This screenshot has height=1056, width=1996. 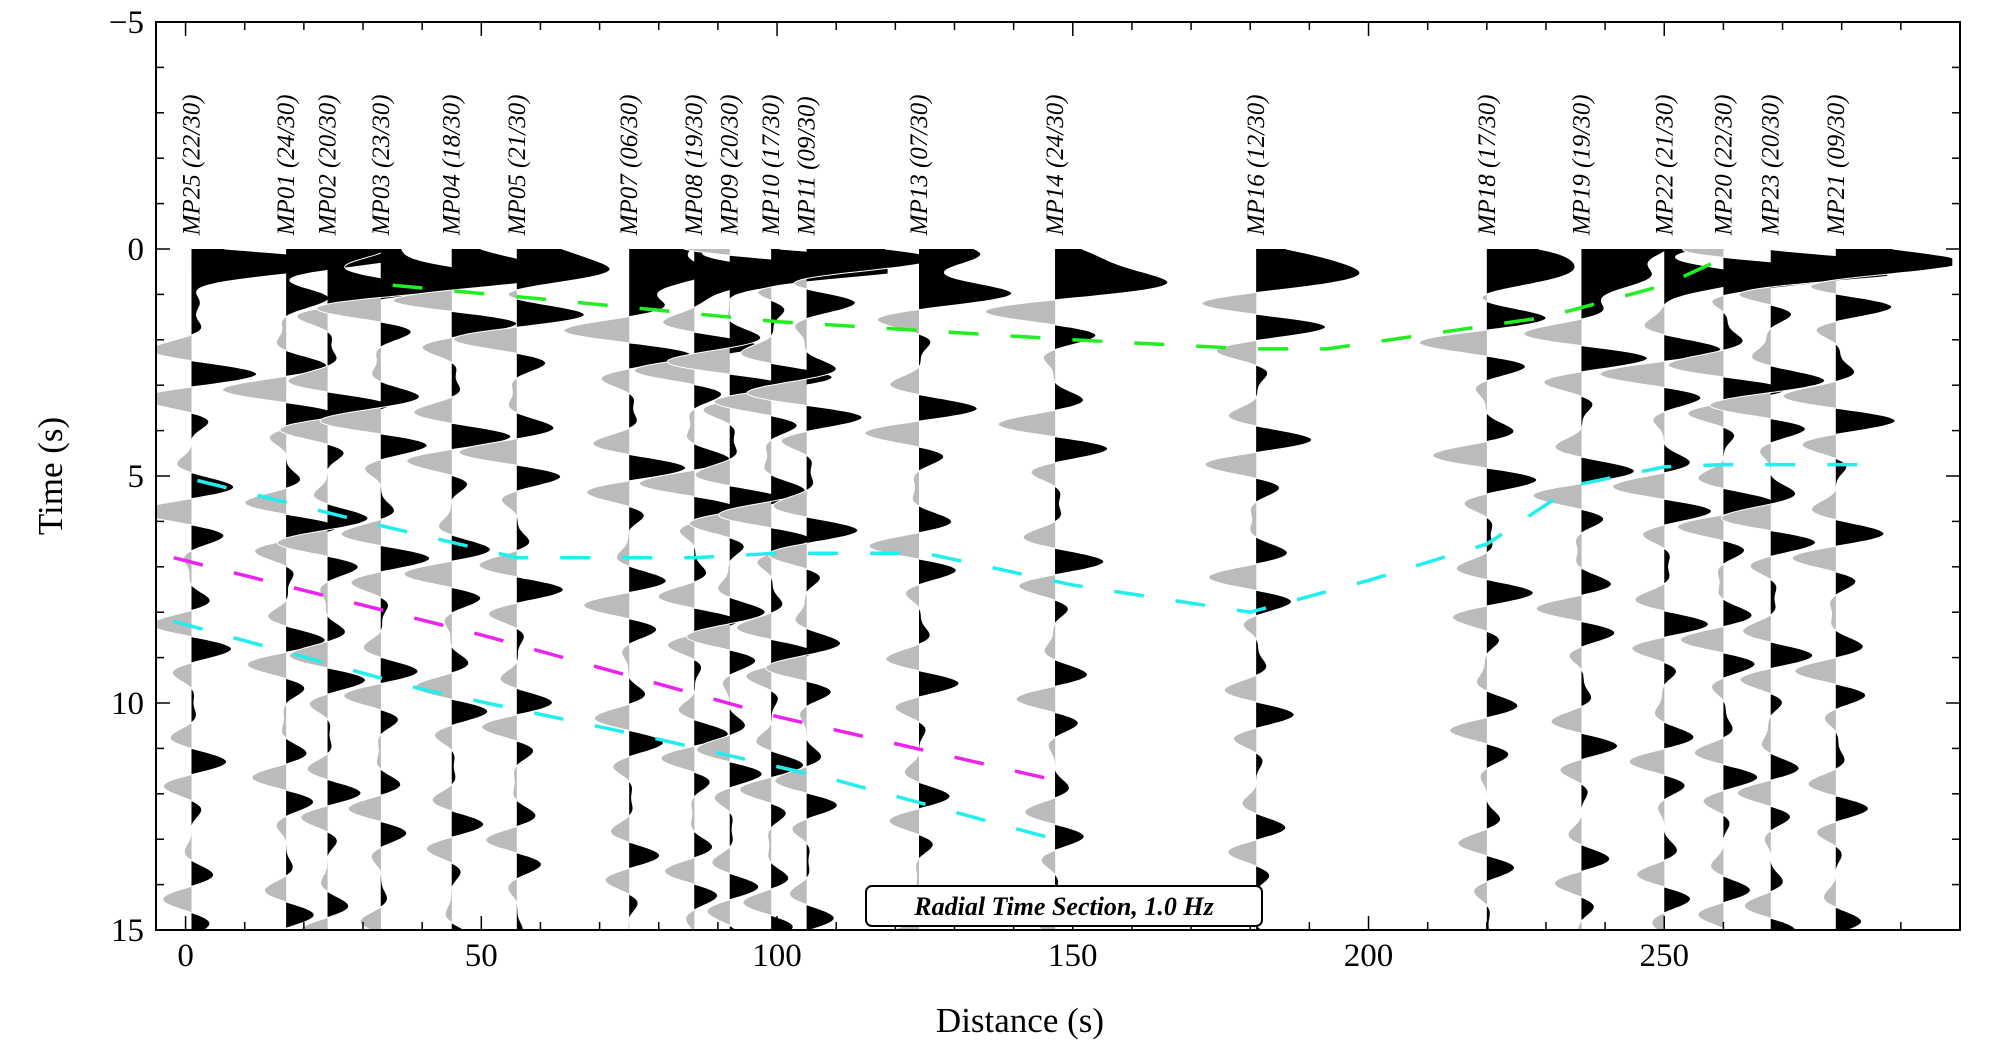 I want to click on y-tick-label: −5, so click(x=126, y=23).